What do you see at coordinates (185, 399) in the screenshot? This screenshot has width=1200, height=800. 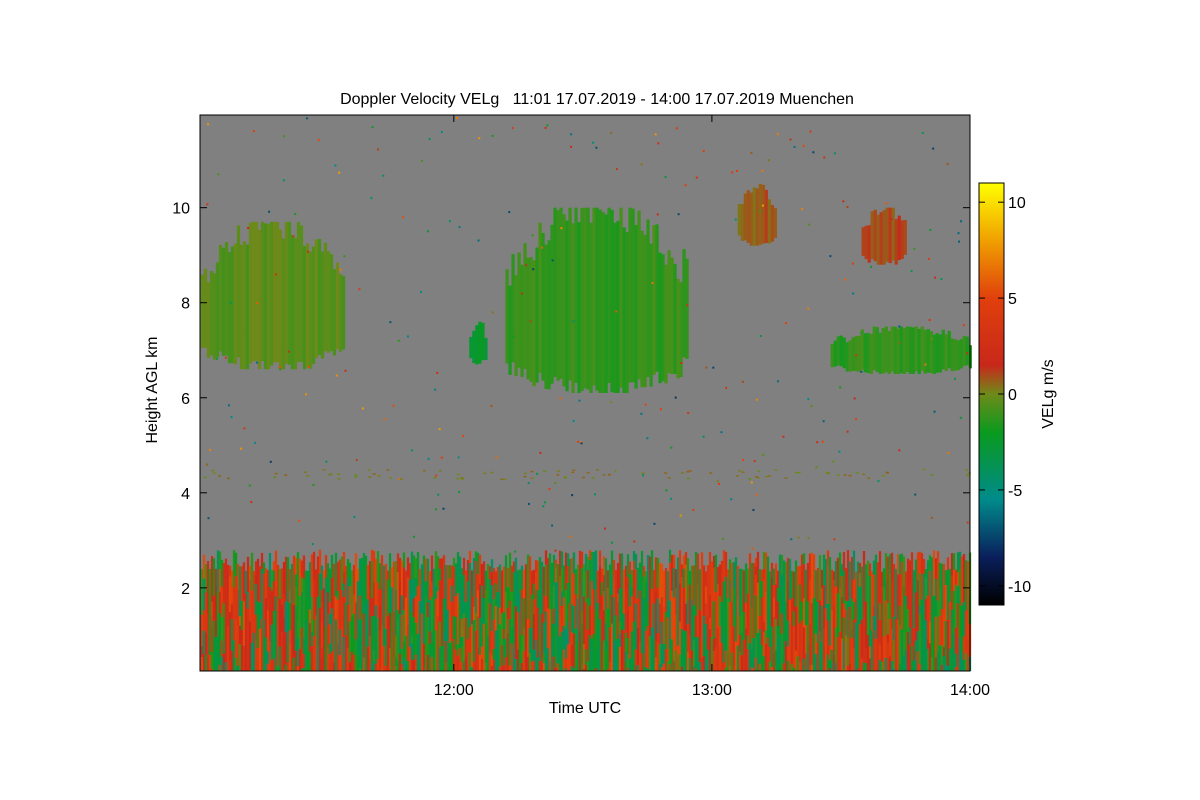 I see `y-tick-label: 6` at bounding box center [185, 399].